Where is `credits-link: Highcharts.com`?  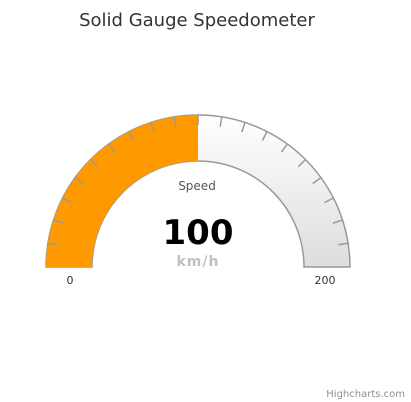 credits-link: Highcharts.com is located at coordinates (365, 394).